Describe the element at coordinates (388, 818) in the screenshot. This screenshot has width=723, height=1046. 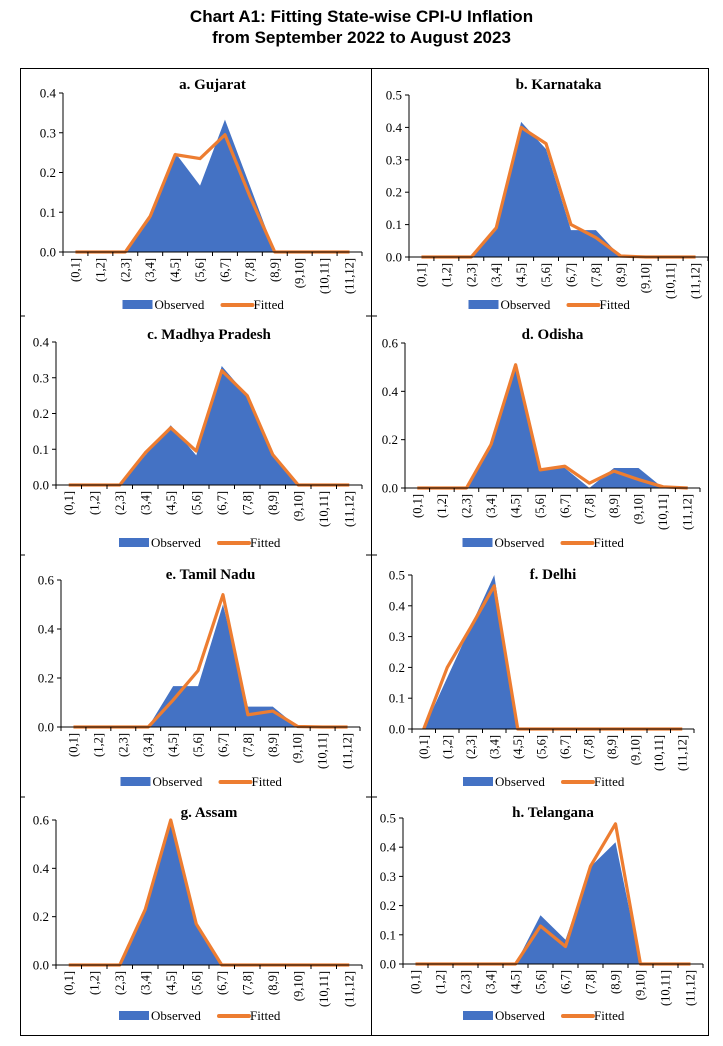
I see `y-tick-label: 0.5` at that location.